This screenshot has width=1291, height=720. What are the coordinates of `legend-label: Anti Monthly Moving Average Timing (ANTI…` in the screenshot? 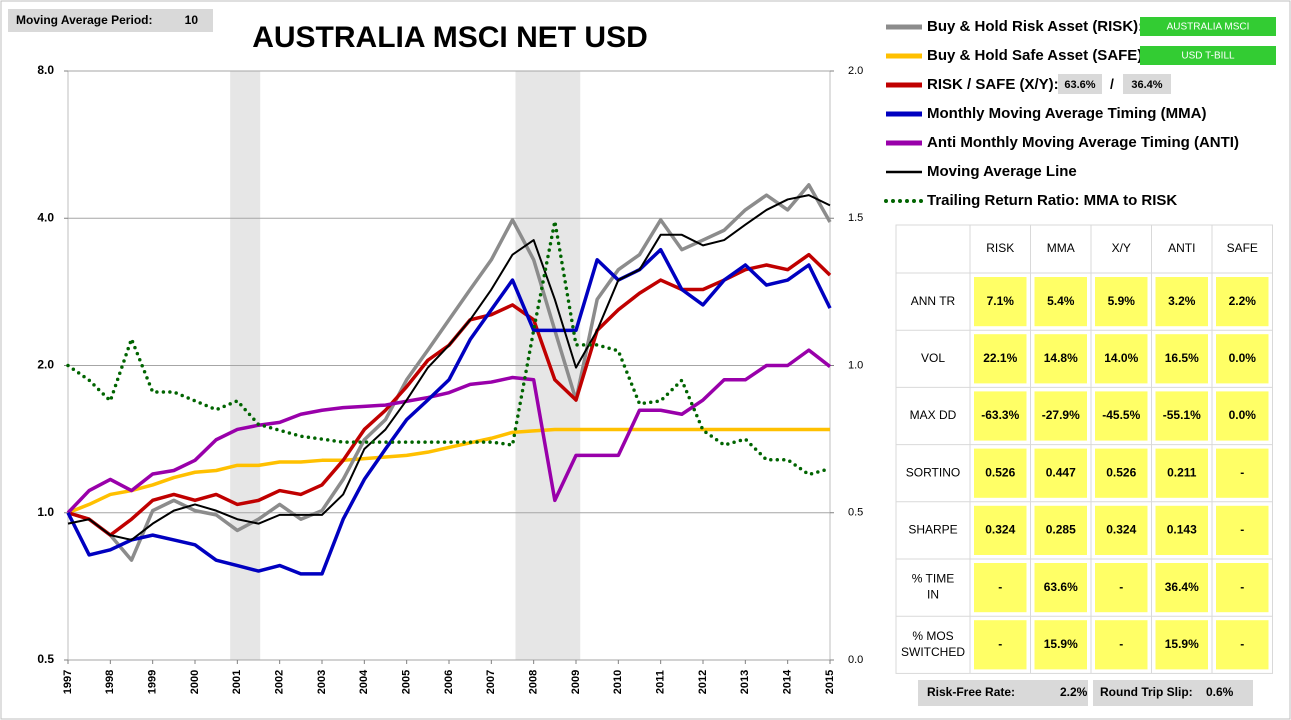 It's located at (1083, 142).